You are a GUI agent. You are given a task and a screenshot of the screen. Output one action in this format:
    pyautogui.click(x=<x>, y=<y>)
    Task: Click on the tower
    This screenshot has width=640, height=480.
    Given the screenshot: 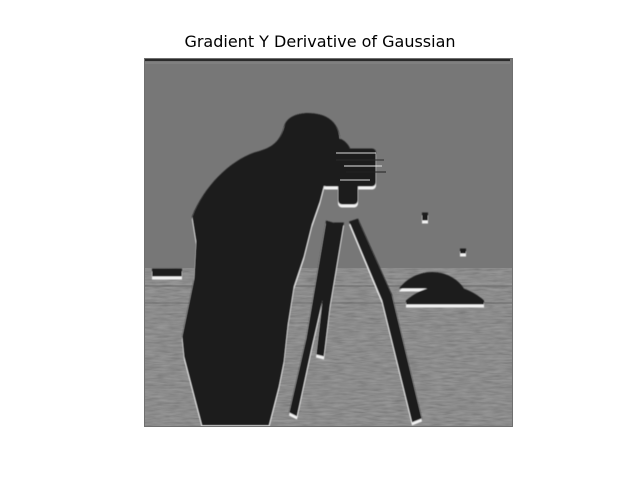 What is the action you would take?
    pyautogui.click(x=425, y=218)
    